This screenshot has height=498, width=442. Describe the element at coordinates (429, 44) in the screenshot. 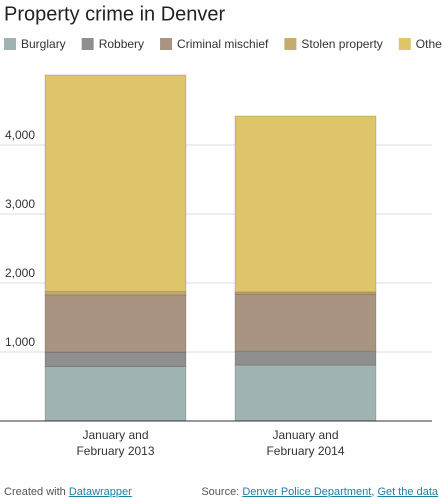

I see `legend-label: Other` at that location.